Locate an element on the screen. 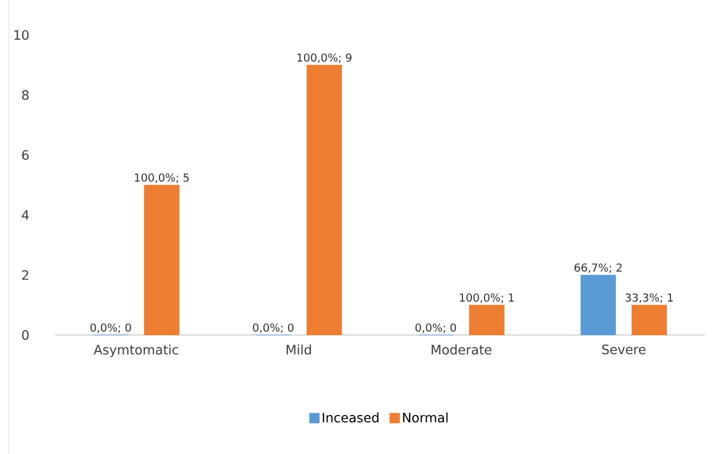 Image resolution: width=725 pixels, height=454 pixels. legend-label: Inceased is located at coordinates (350, 417).